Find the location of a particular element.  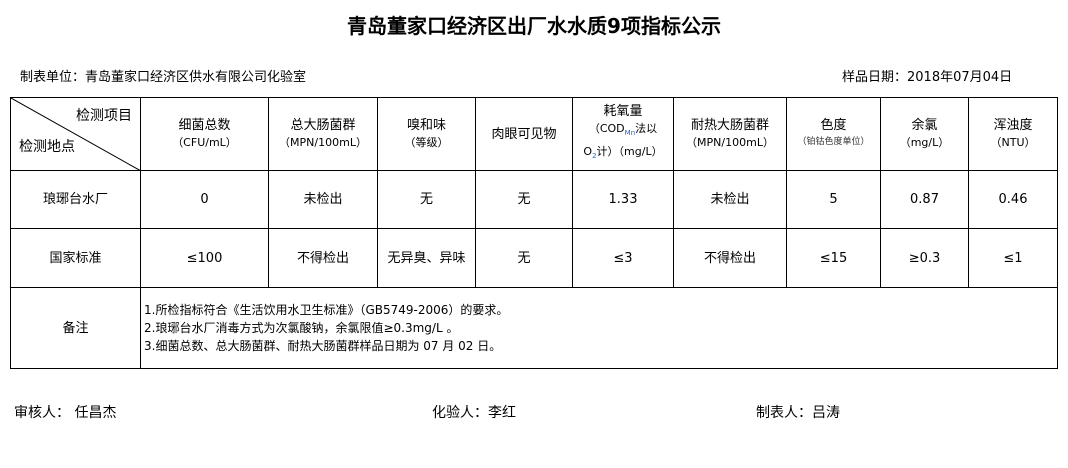

cell: 0 is located at coordinates (204, 199).